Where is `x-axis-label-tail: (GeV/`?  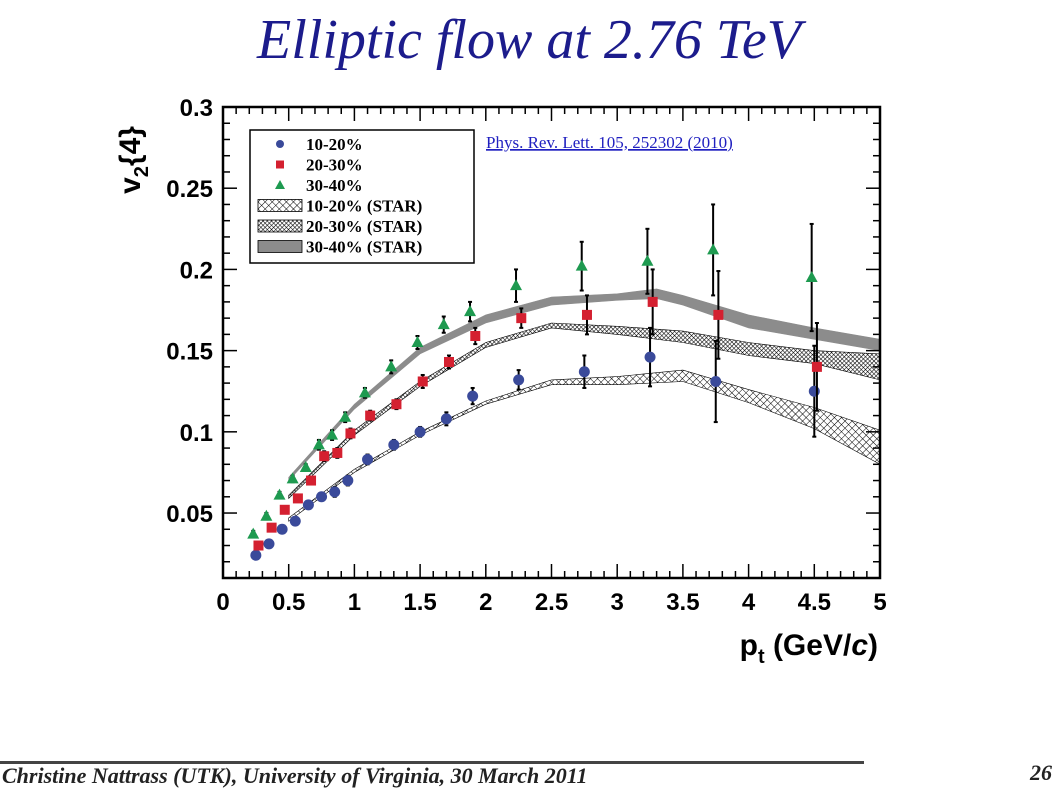 x-axis-label-tail: (GeV/ is located at coordinates (808, 645).